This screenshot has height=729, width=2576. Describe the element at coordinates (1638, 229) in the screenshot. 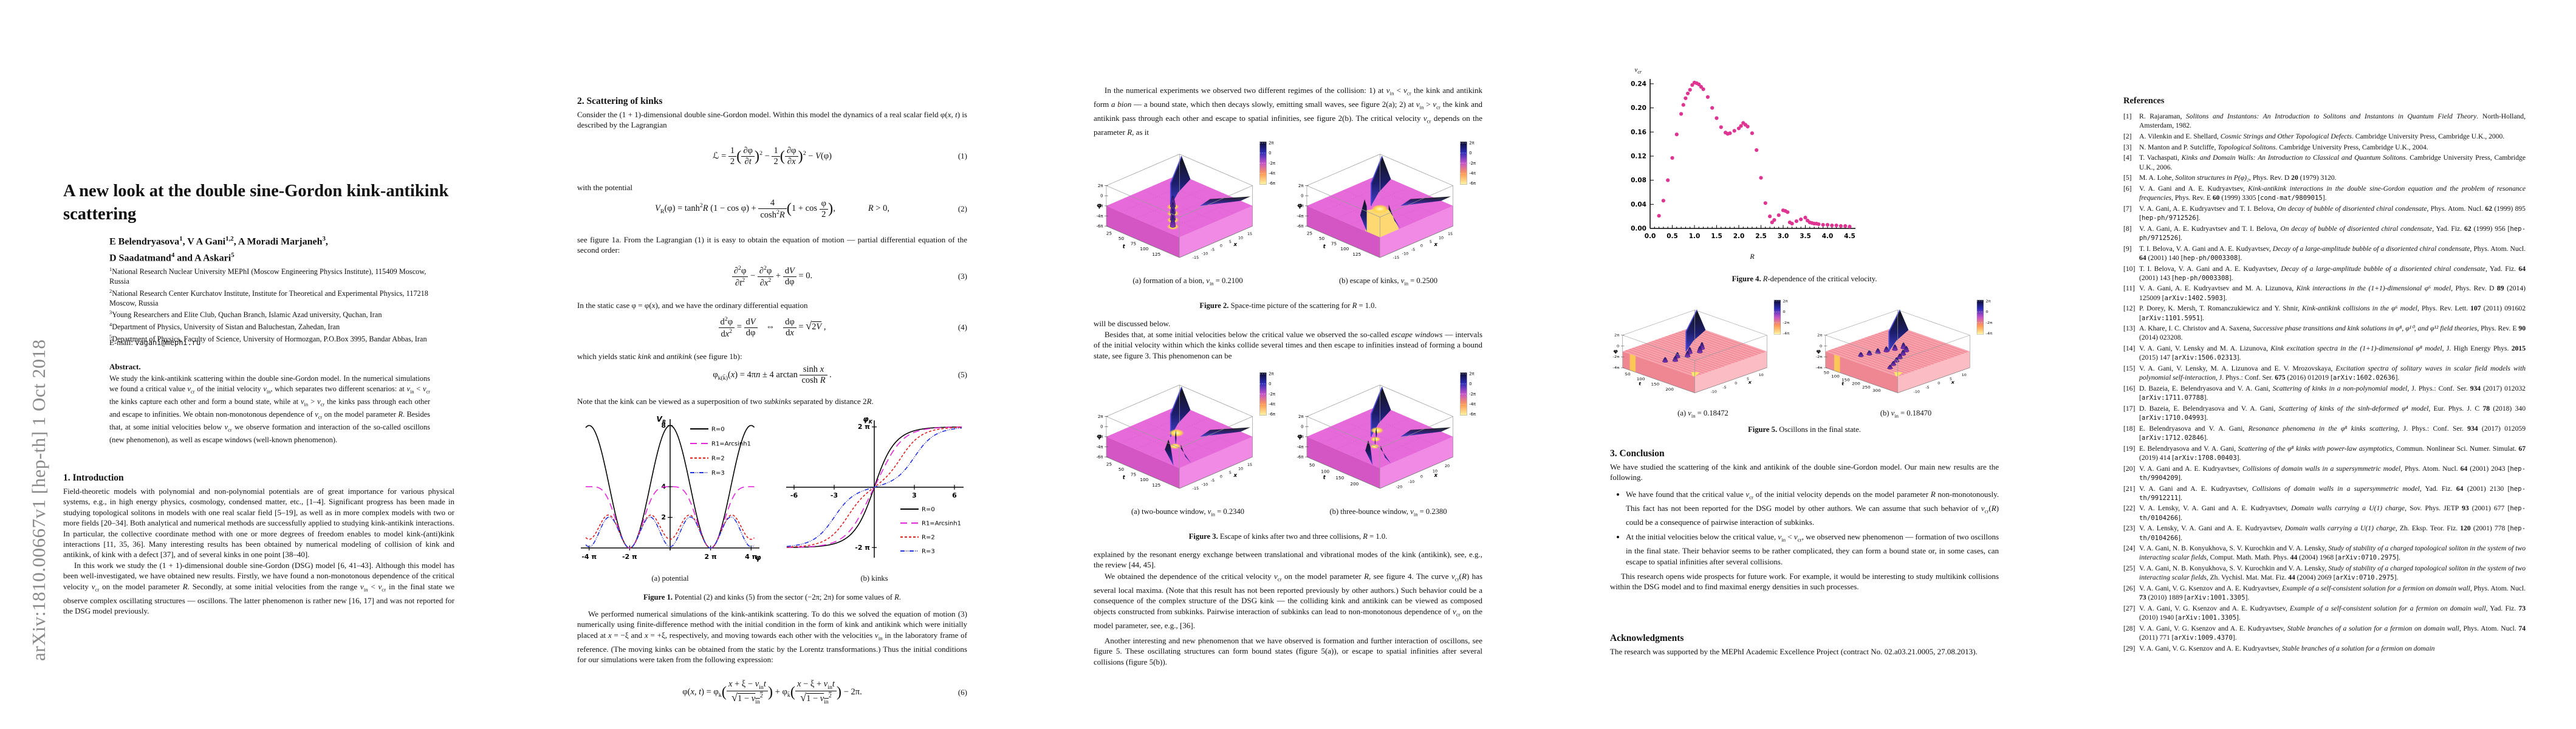

I see `svg-text: 0.00` at that location.